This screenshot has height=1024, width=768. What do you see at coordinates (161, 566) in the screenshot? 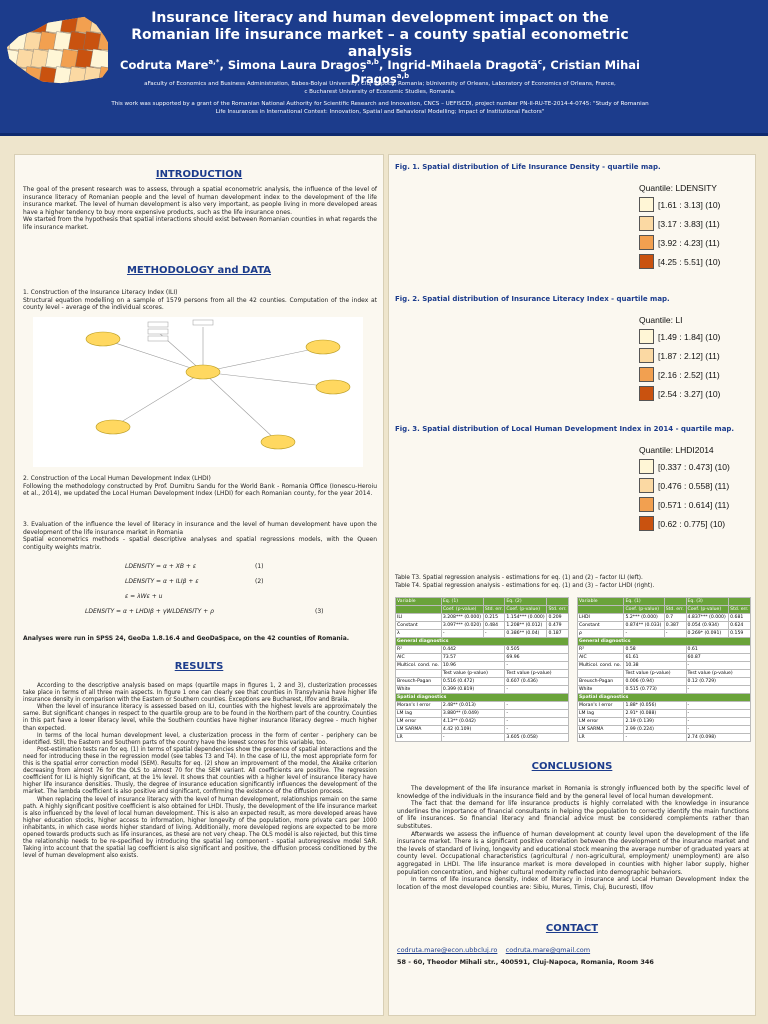
I see `equation-formula: LDENSITY = α + XB + ε` at bounding box center [161, 566].